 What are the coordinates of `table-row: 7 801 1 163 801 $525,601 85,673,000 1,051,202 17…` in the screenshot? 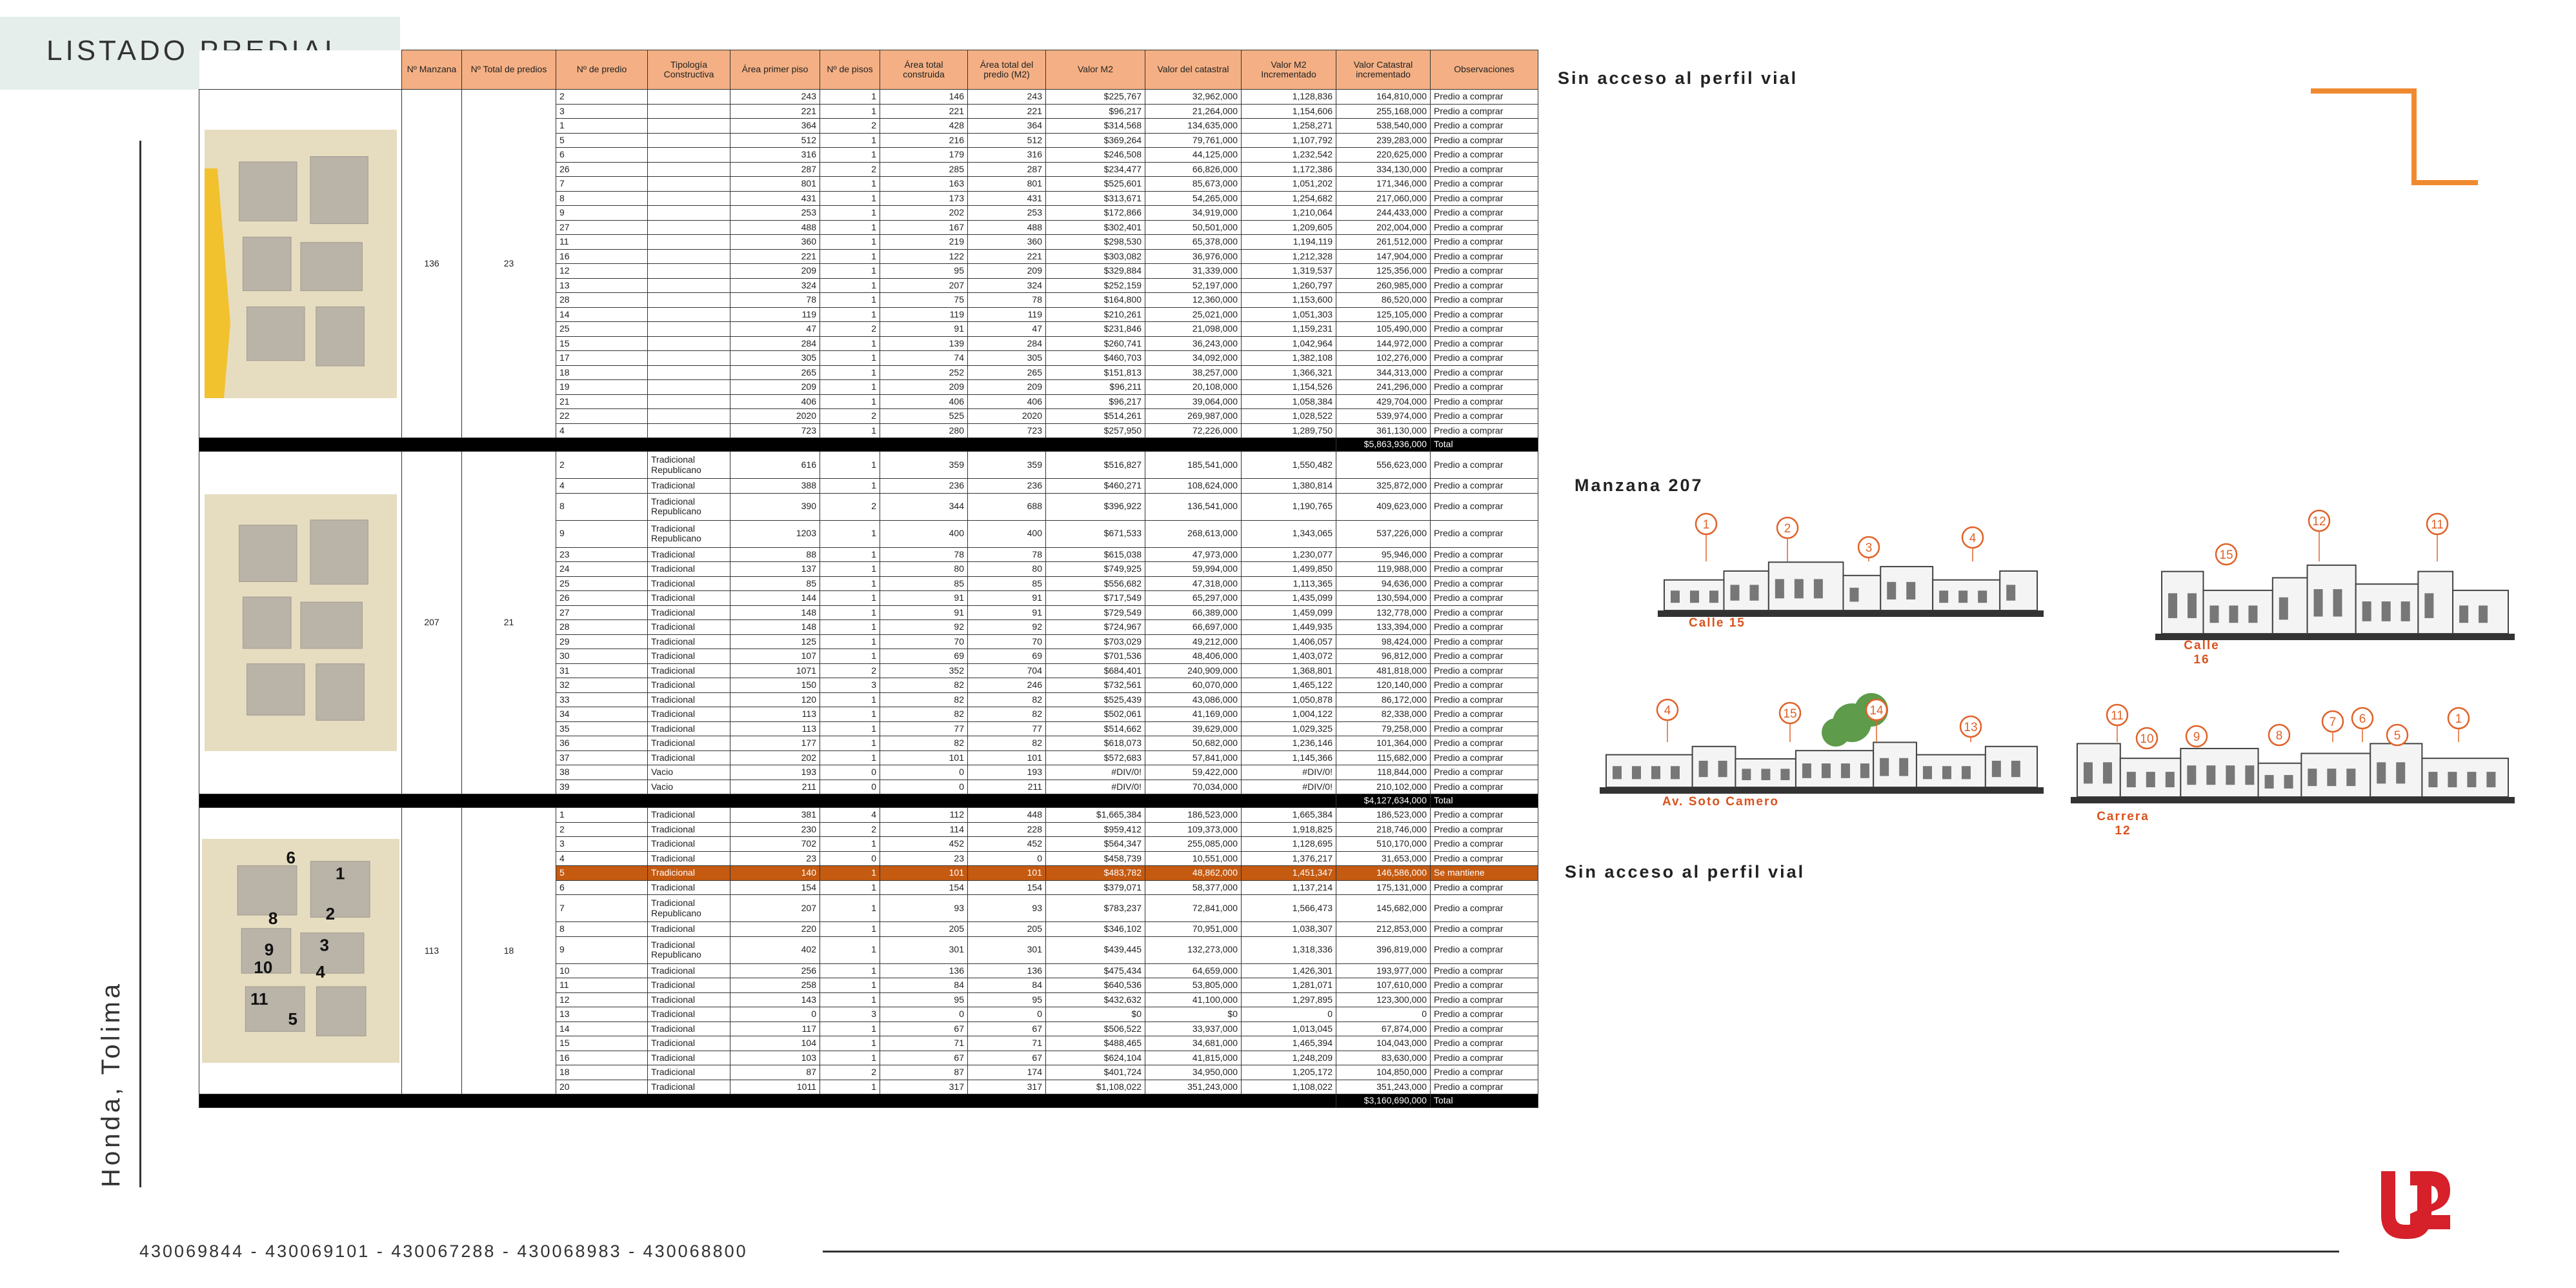 It's located at (868, 184).